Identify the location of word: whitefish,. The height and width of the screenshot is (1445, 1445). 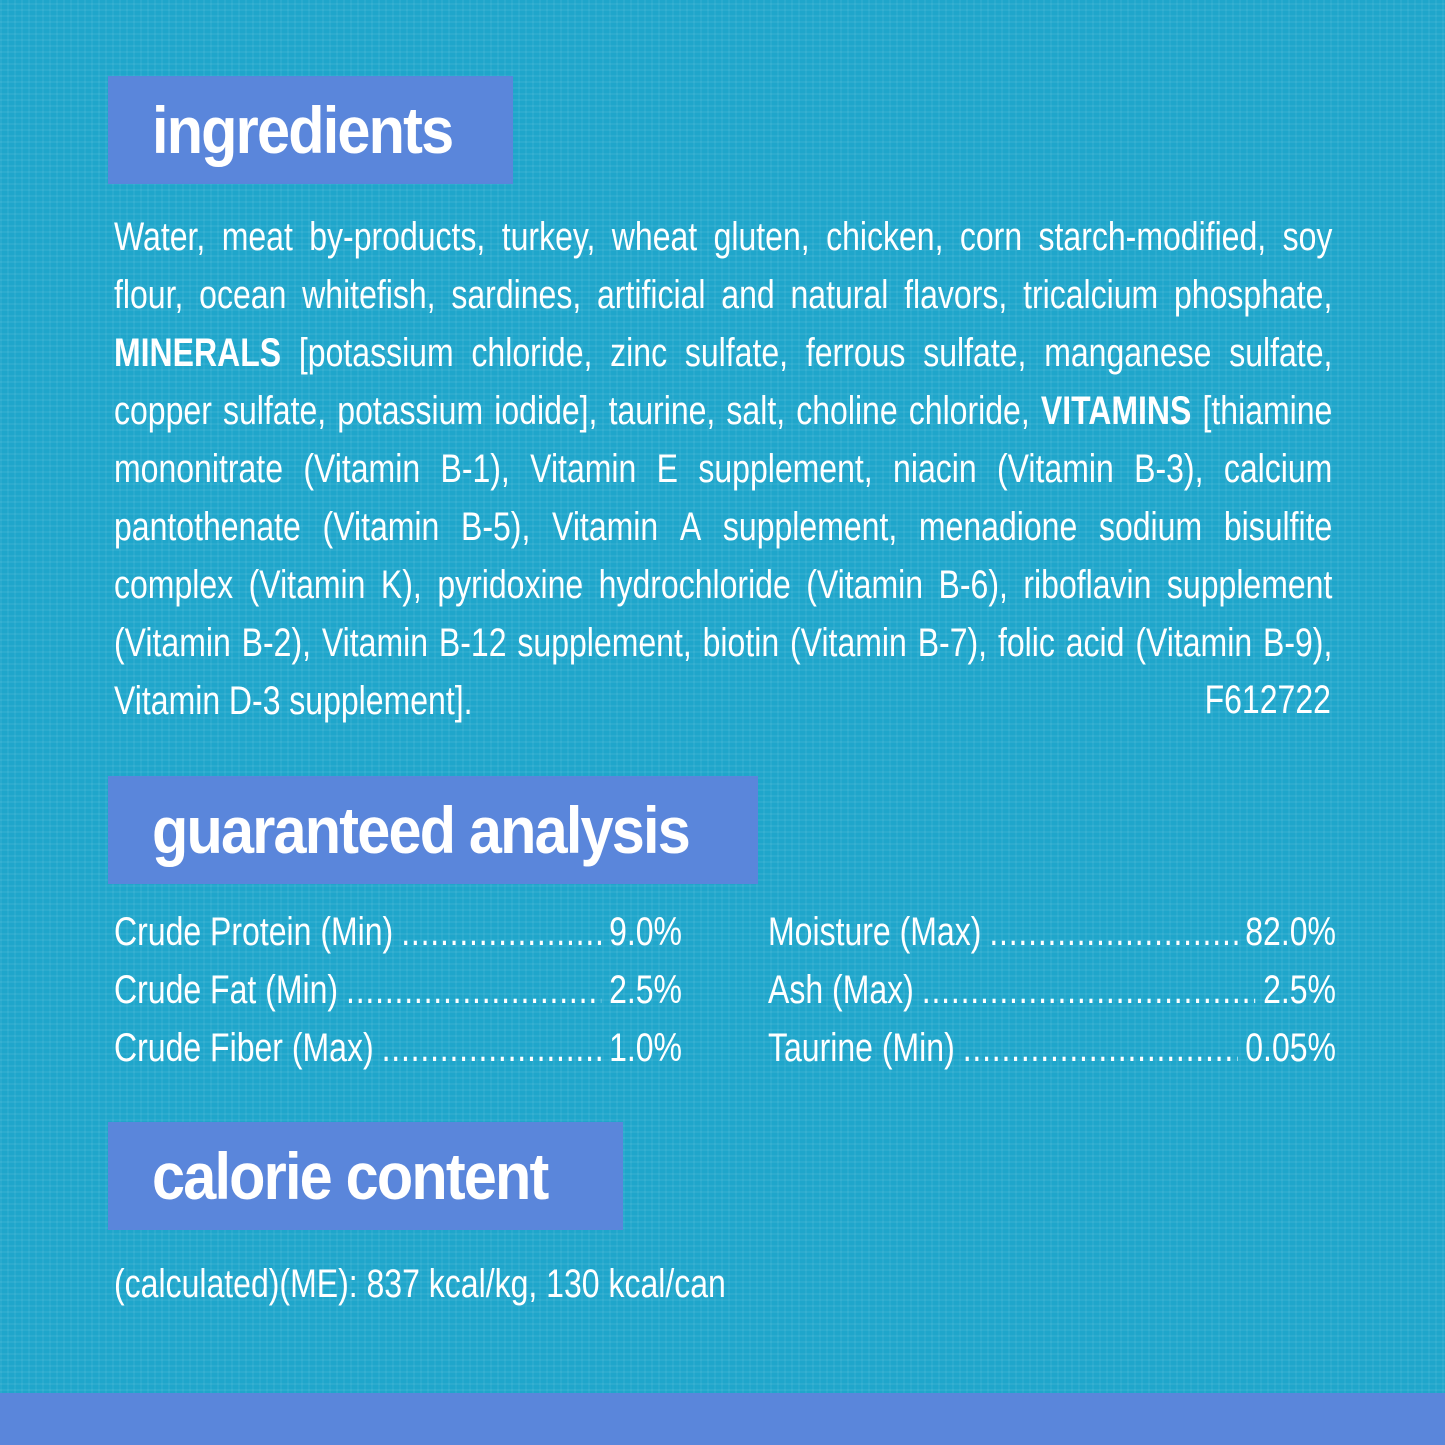
(369, 295).